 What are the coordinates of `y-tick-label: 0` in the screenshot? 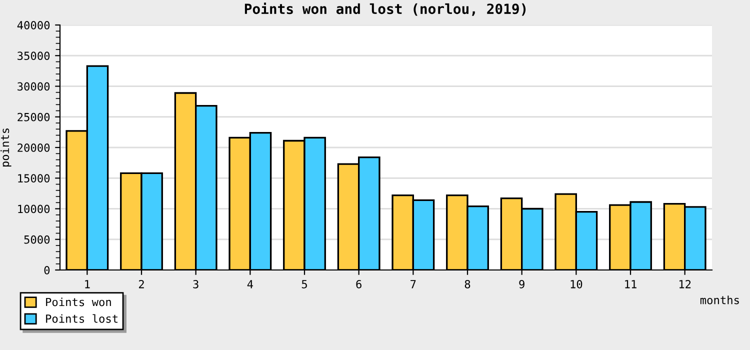 It's located at (47, 270).